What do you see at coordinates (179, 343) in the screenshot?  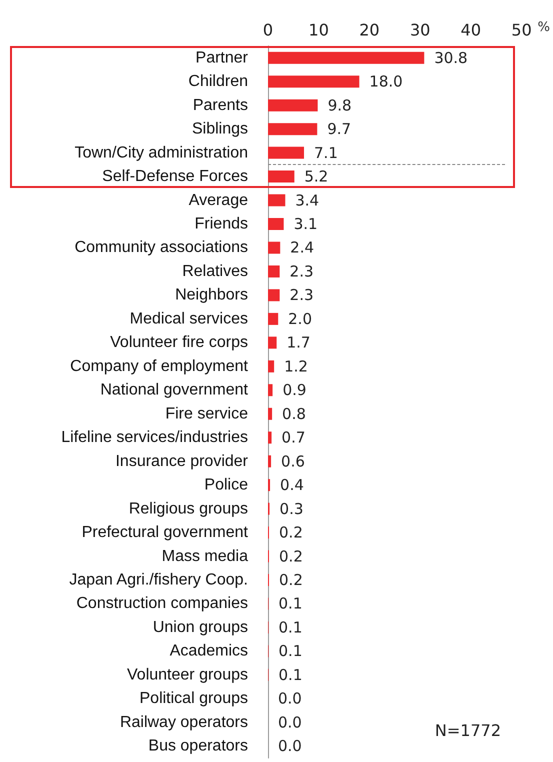 I see `y-tick-label: Volunteer fire corps` at bounding box center [179, 343].